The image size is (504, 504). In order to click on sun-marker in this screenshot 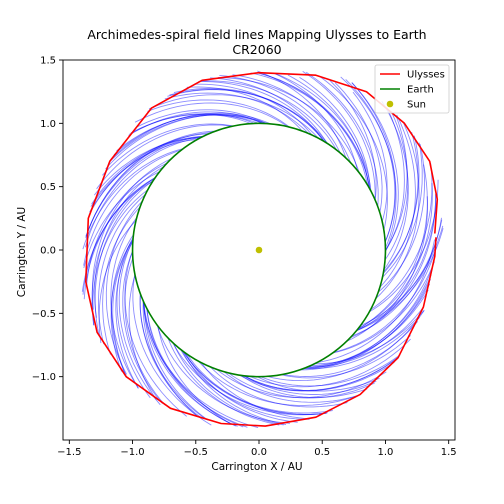, I will do `click(259, 250)`.